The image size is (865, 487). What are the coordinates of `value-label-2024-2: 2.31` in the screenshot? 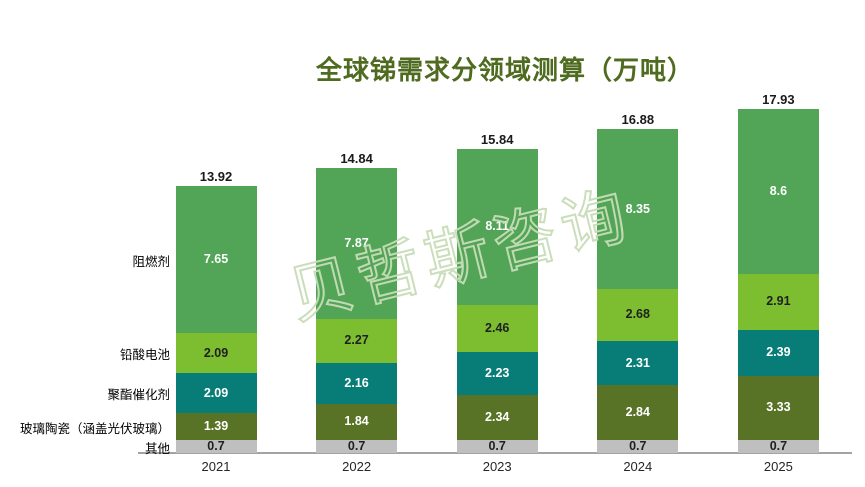 It's located at (637, 362).